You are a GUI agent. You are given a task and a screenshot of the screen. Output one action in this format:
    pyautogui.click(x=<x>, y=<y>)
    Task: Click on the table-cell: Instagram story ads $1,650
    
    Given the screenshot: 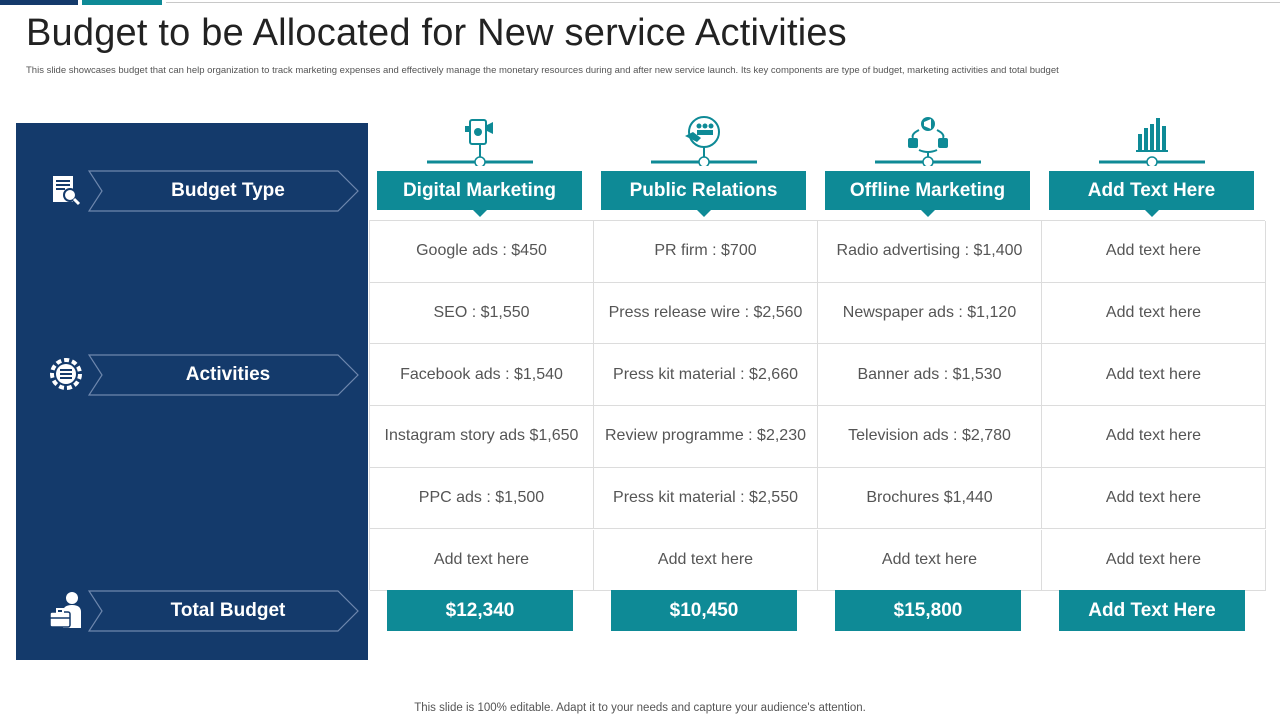 What is the action you would take?
    pyautogui.click(x=482, y=437)
    